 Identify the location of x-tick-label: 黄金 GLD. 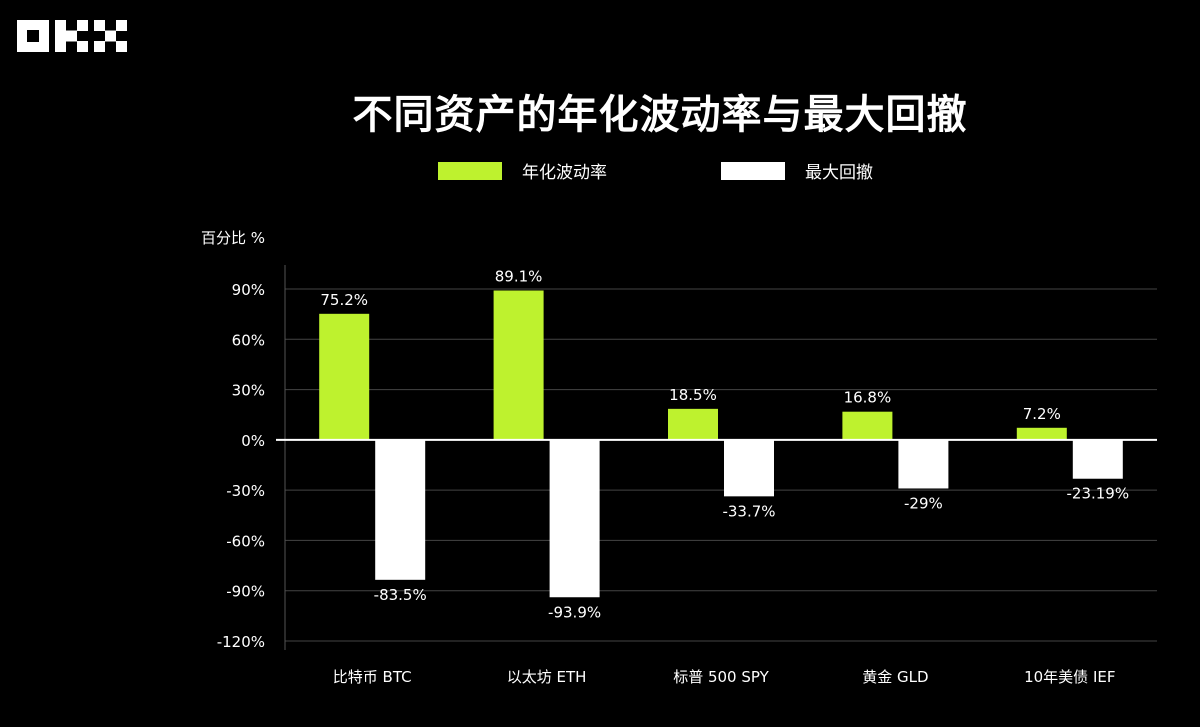
(895, 677).